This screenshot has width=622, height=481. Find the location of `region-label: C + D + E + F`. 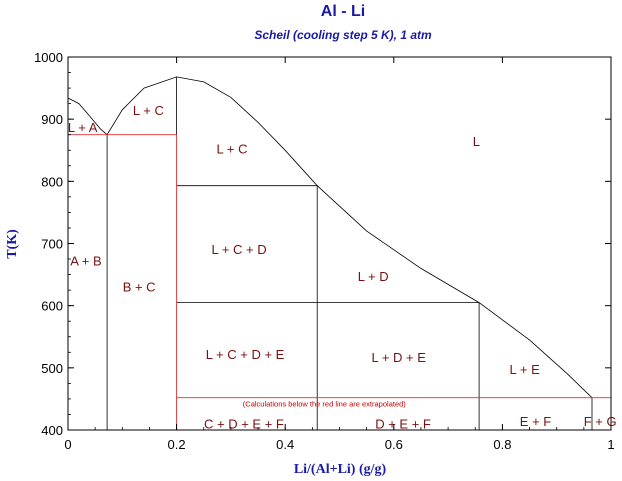

region-label: C + D + E + F is located at coordinates (244, 423).